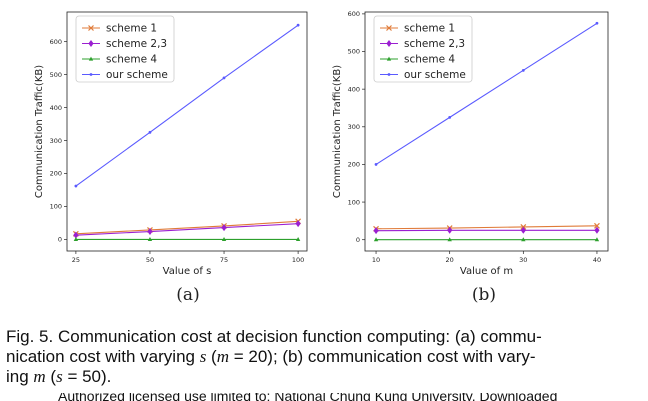  What do you see at coordinates (20, 376) in the screenshot?
I see `caption-text: ing` at bounding box center [20, 376].